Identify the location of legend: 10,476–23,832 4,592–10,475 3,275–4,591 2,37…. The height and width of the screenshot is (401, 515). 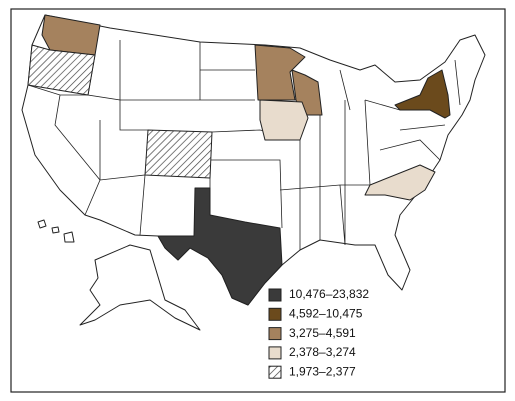
(318, 333).